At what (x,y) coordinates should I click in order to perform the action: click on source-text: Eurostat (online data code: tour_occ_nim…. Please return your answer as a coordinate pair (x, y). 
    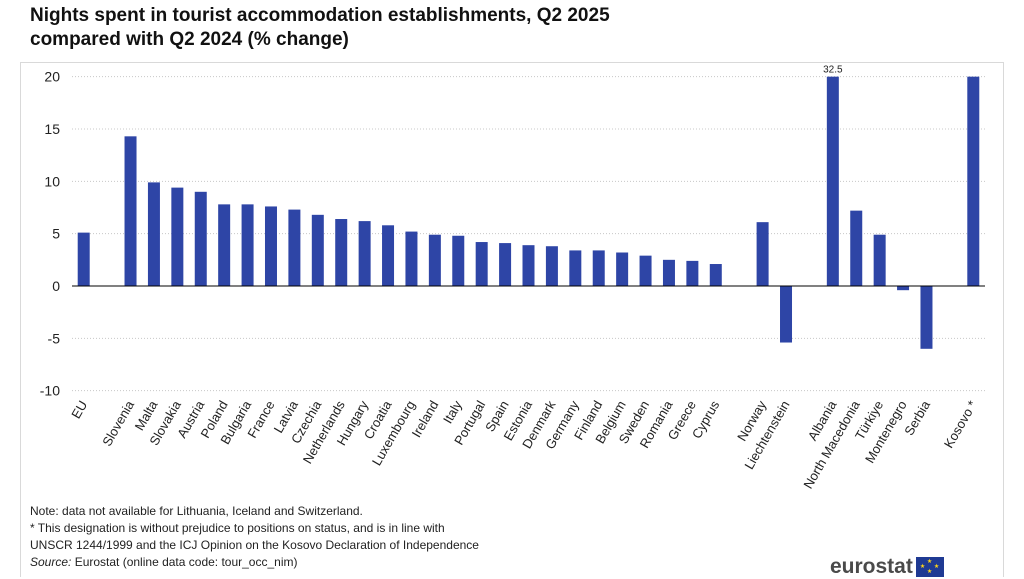
    Looking at the image, I should click on (184, 562).